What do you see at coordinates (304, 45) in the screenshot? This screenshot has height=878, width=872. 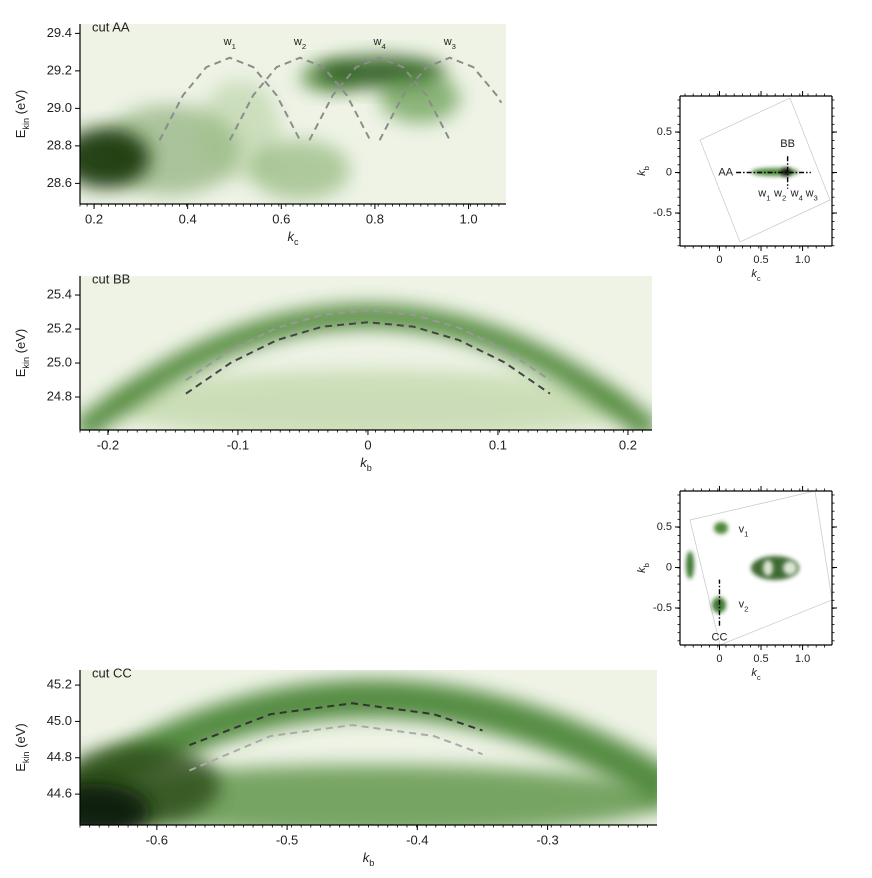 I see `curve-label-part: 2` at bounding box center [304, 45].